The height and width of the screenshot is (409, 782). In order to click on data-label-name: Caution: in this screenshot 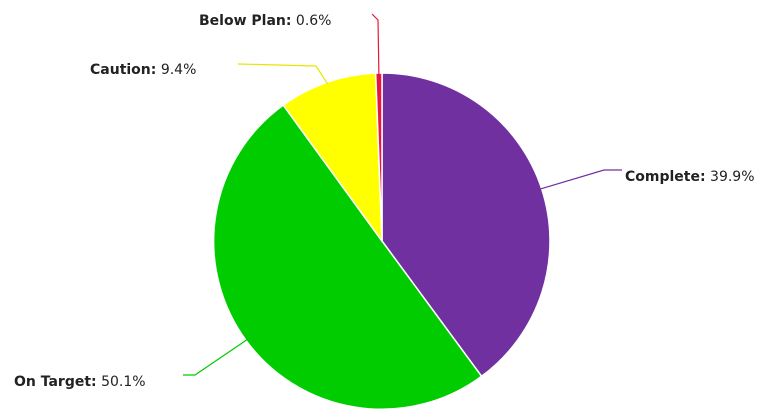, I will do `click(123, 70)`.